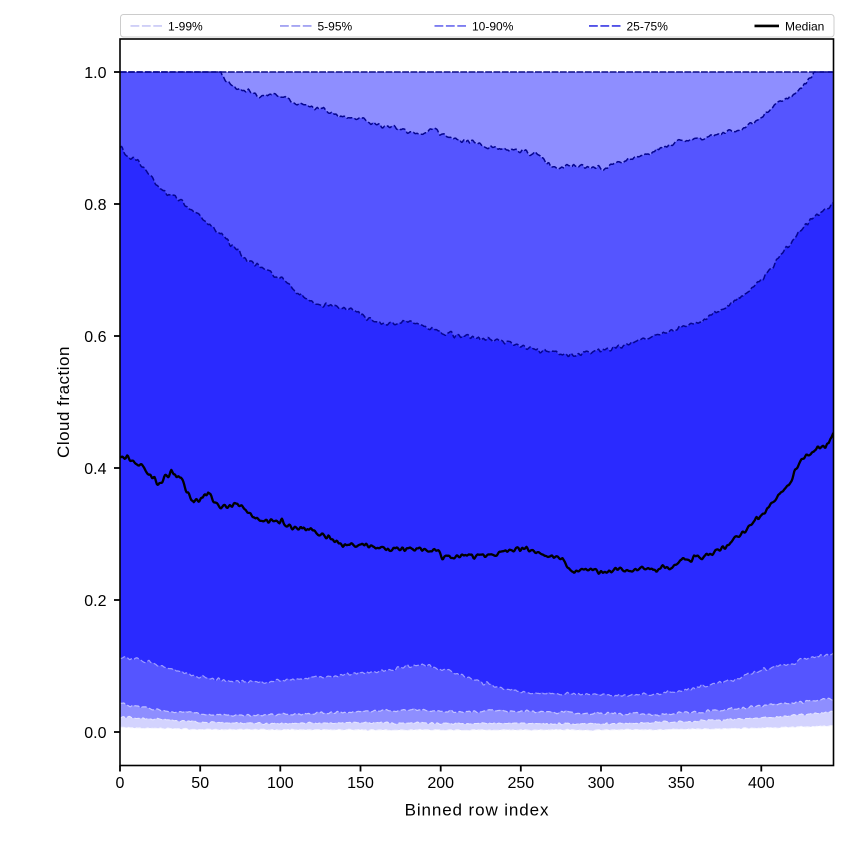 Image resolution: width=850 pixels, height=855 pixels. What do you see at coordinates (493, 26) in the screenshot?
I see `svg-text: 10-90%` at bounding box center [493, 26].